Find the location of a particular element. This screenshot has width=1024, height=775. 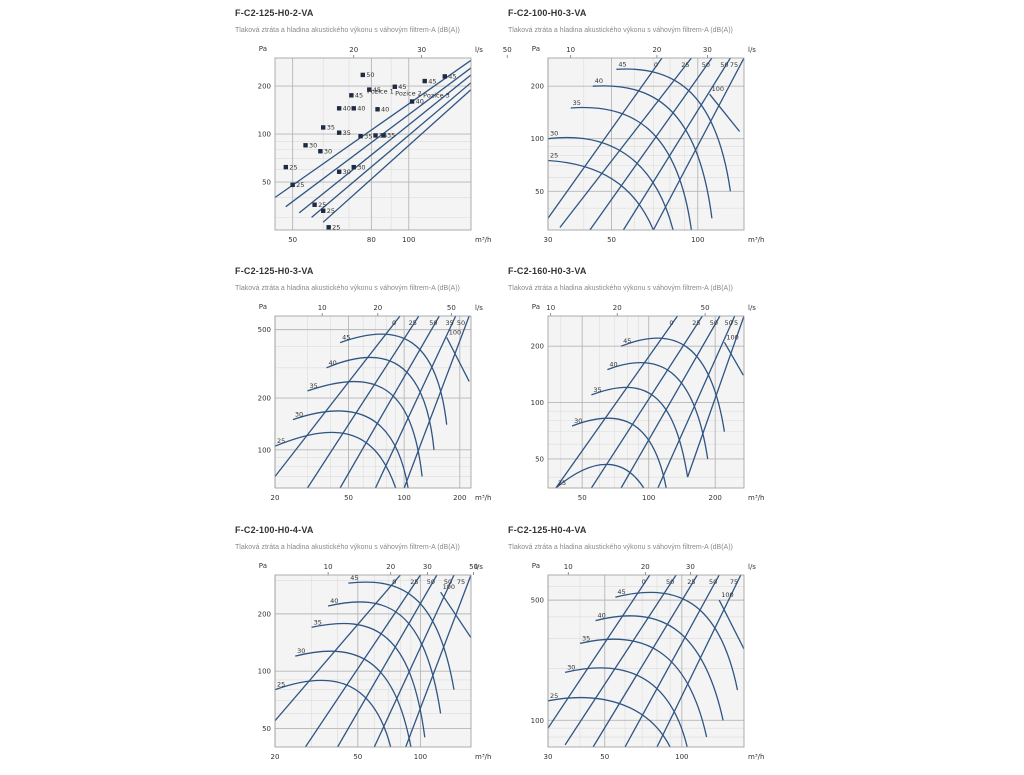

chart-title: F-C2-125-H0-3-VA is located at coordinates (274, 271).